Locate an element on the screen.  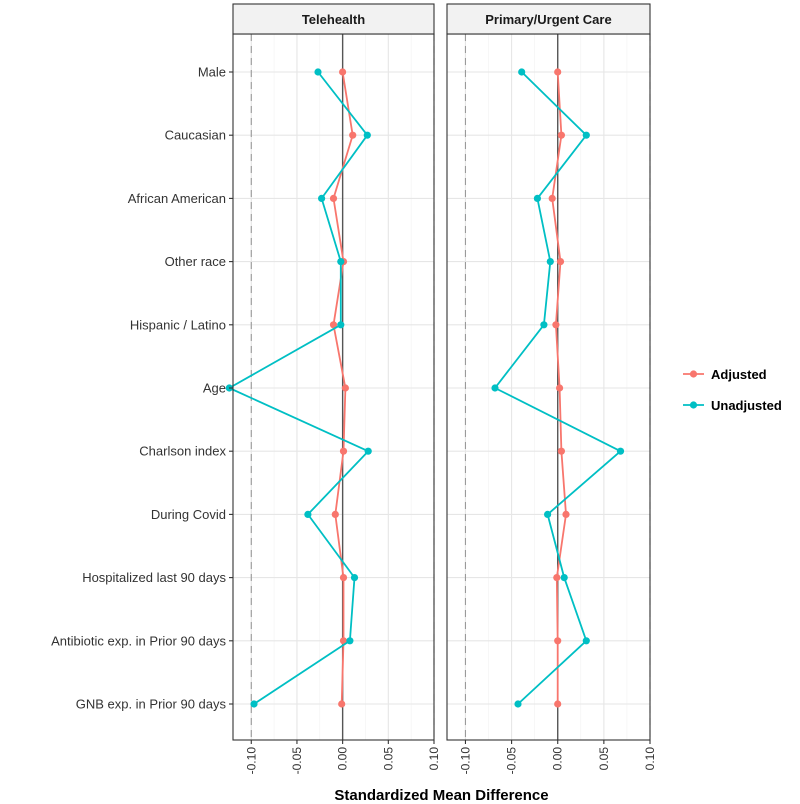
y-category-label: Hispanic / Latino is located at coordinates (178, 324).